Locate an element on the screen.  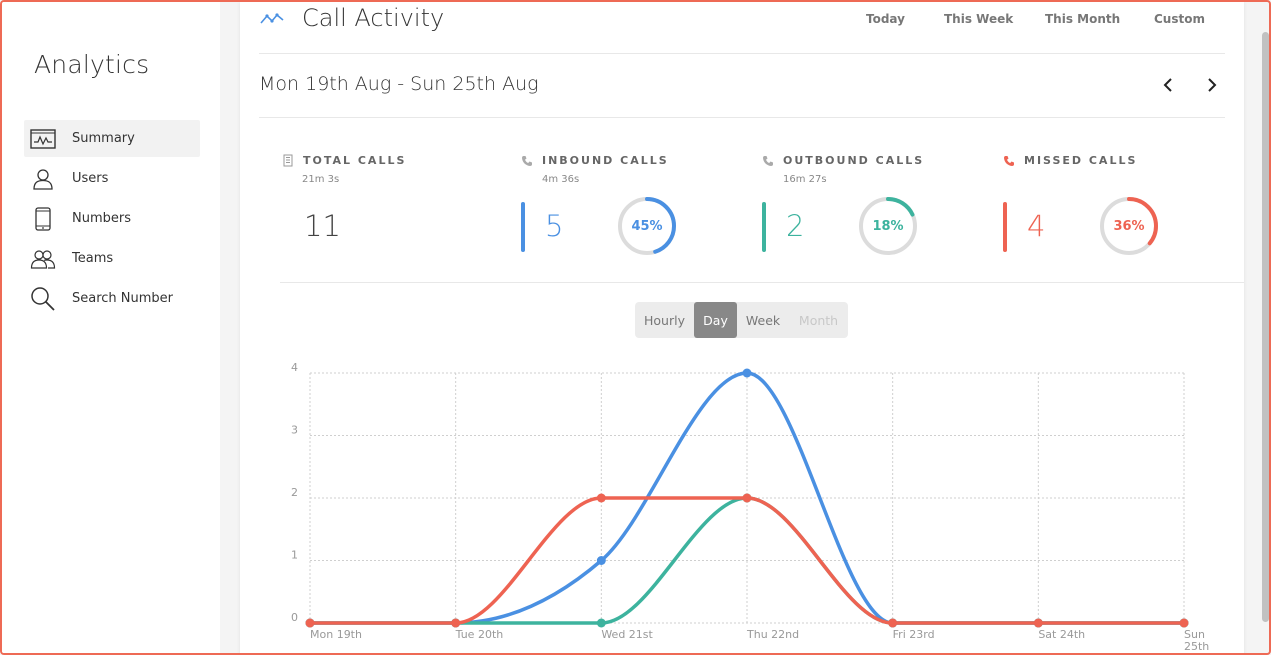
stat-inbound-calls: INBOUND CALLS 4m 36s 5 45% is located at coordinates (636, 209).